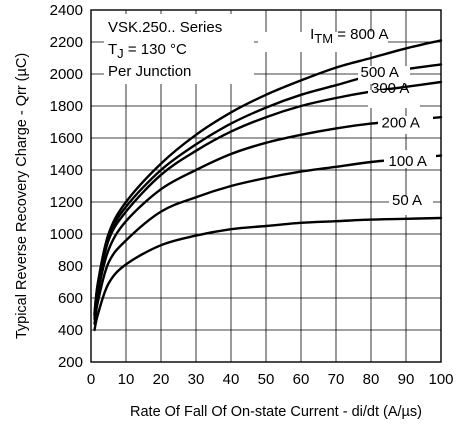  Describe the element at coordinates (66, 234) in the screenshot. I see `y-tick-label: 1000` at that location.